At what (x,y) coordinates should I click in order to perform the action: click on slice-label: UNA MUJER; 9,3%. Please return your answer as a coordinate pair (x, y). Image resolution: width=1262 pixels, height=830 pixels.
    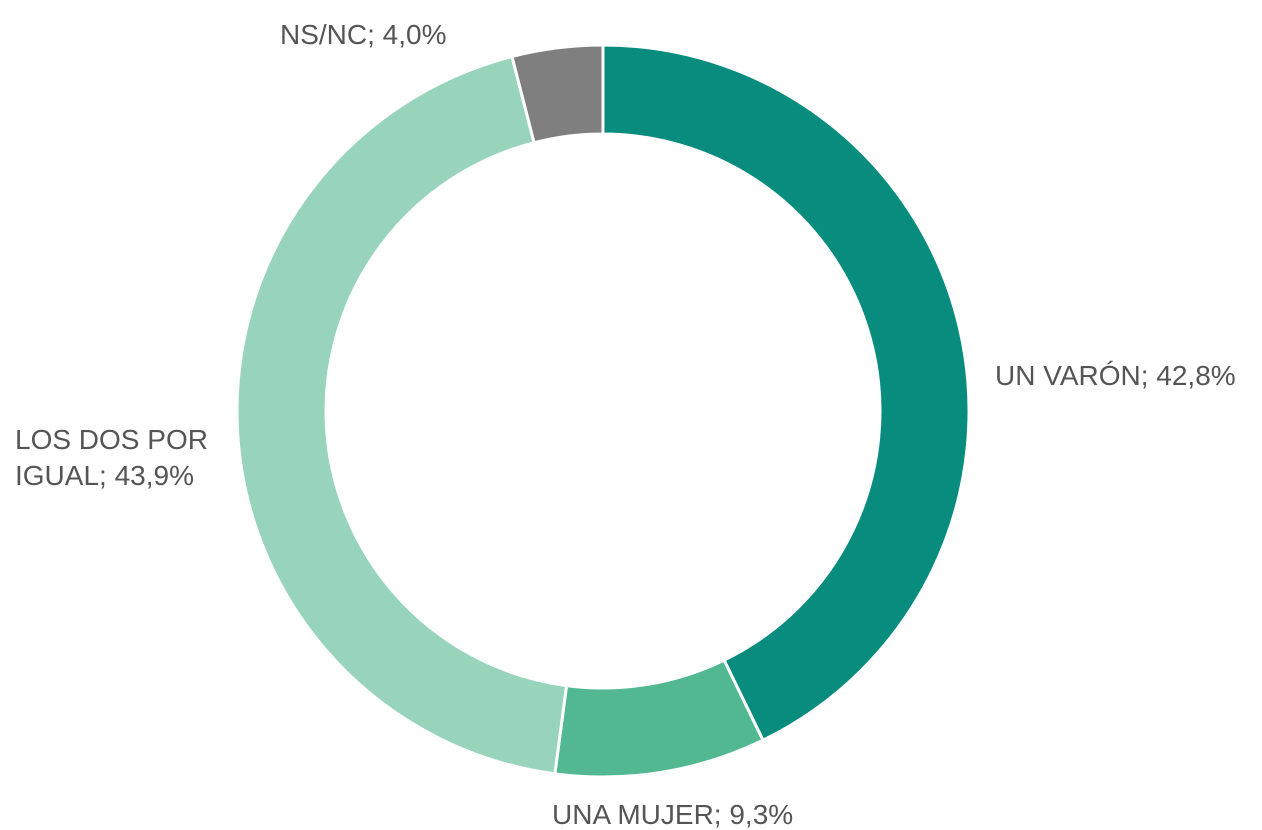
    Looking at the image, I should click on (673, 814).